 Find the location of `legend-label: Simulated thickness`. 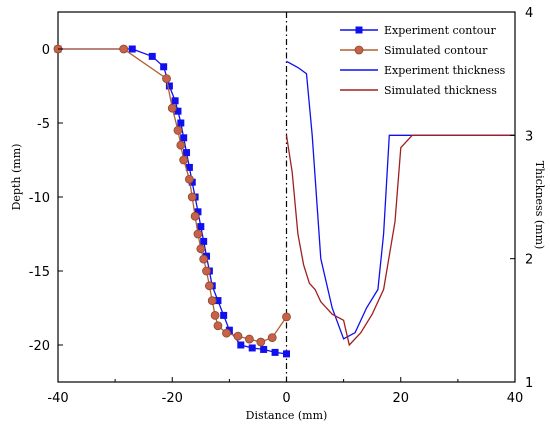

legend-label: Simulated thickness is located at coordinates (440, 90).